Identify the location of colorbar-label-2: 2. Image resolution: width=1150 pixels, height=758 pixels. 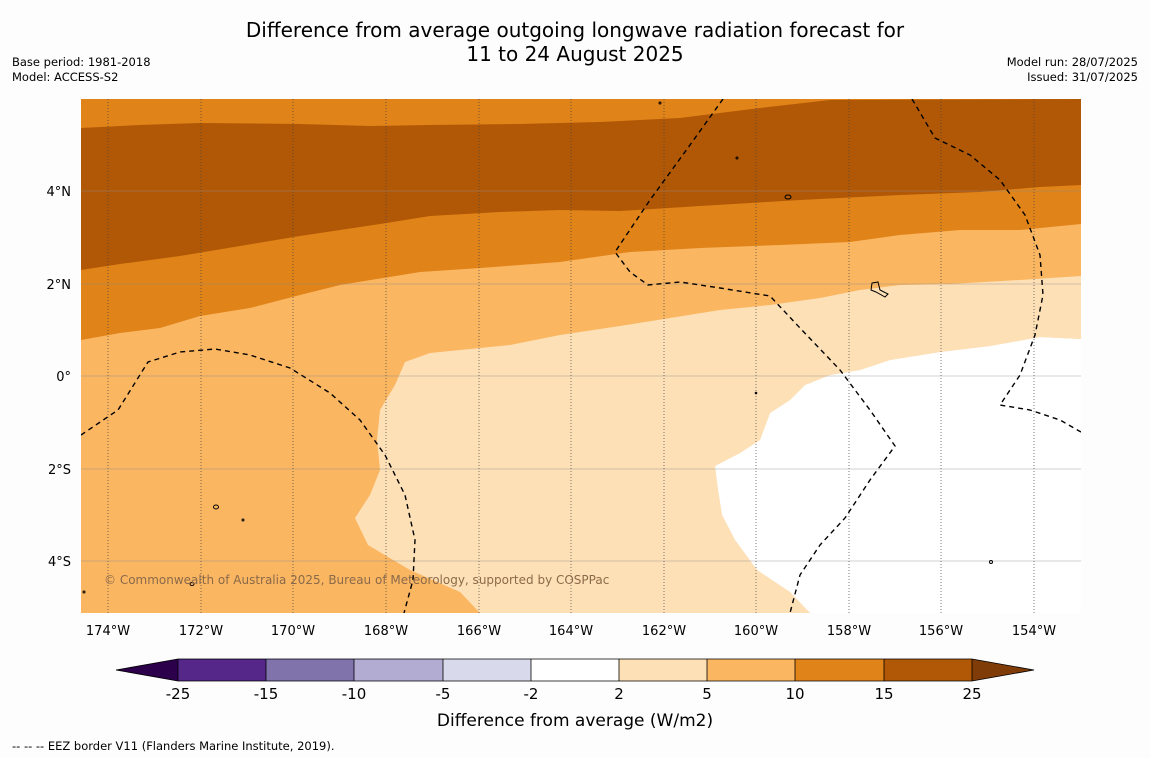
(619, 694).